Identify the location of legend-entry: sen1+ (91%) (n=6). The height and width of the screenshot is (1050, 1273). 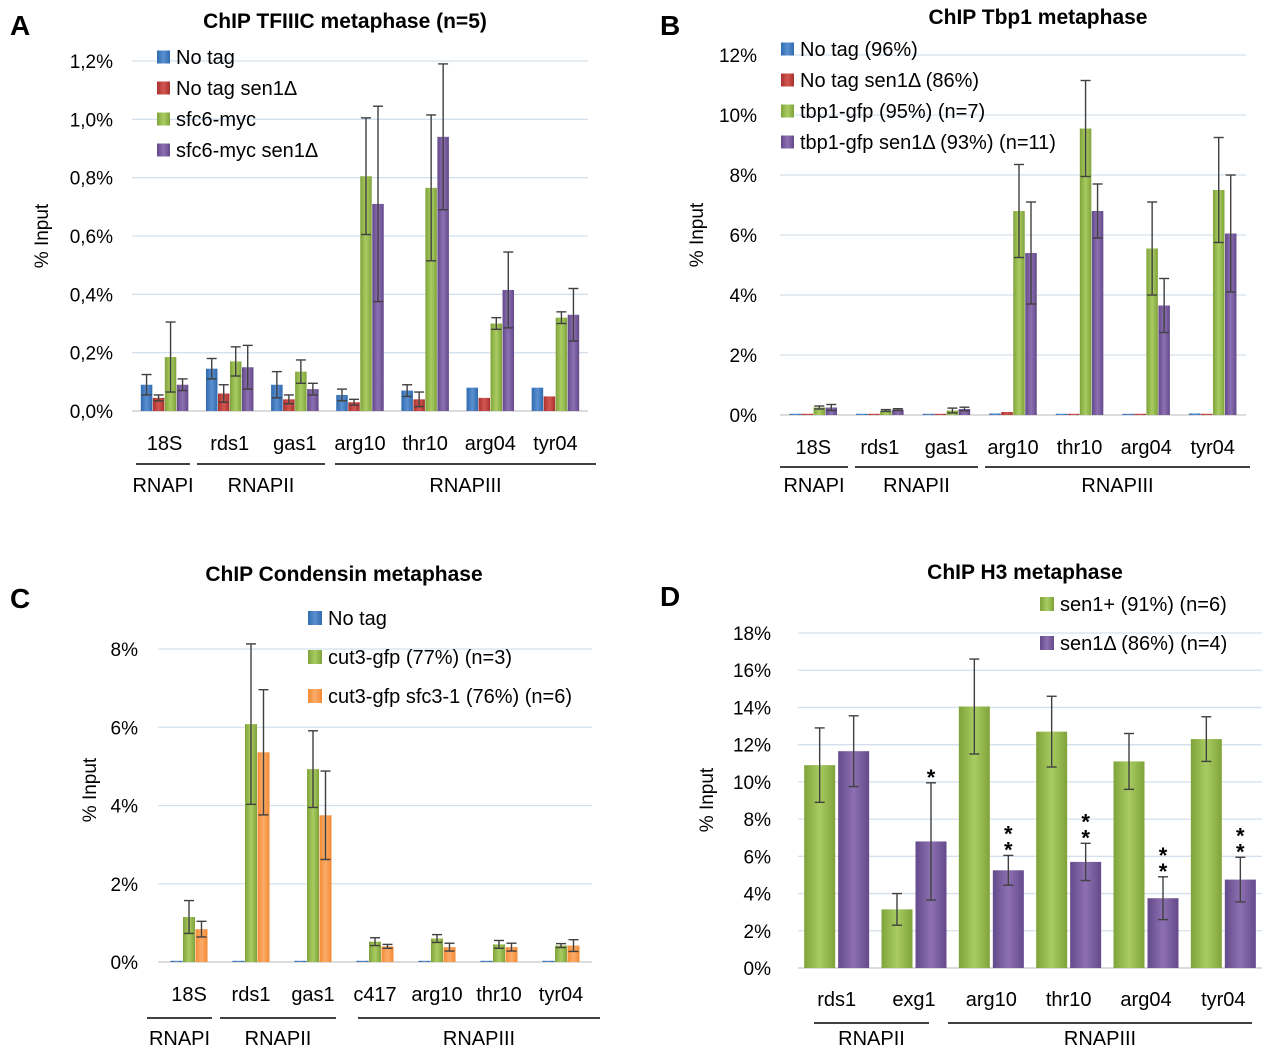
(1143, 605).